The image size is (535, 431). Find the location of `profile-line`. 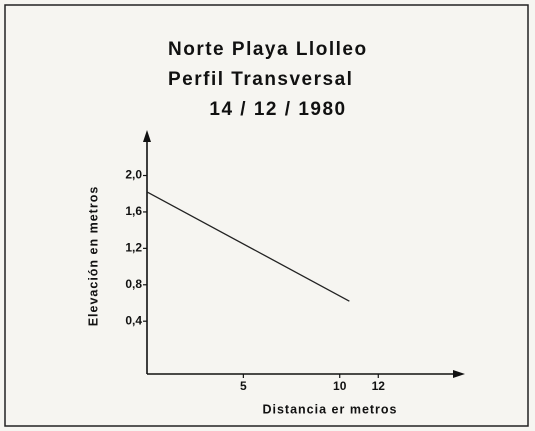

profile-line is located at coordinates (248, 246).